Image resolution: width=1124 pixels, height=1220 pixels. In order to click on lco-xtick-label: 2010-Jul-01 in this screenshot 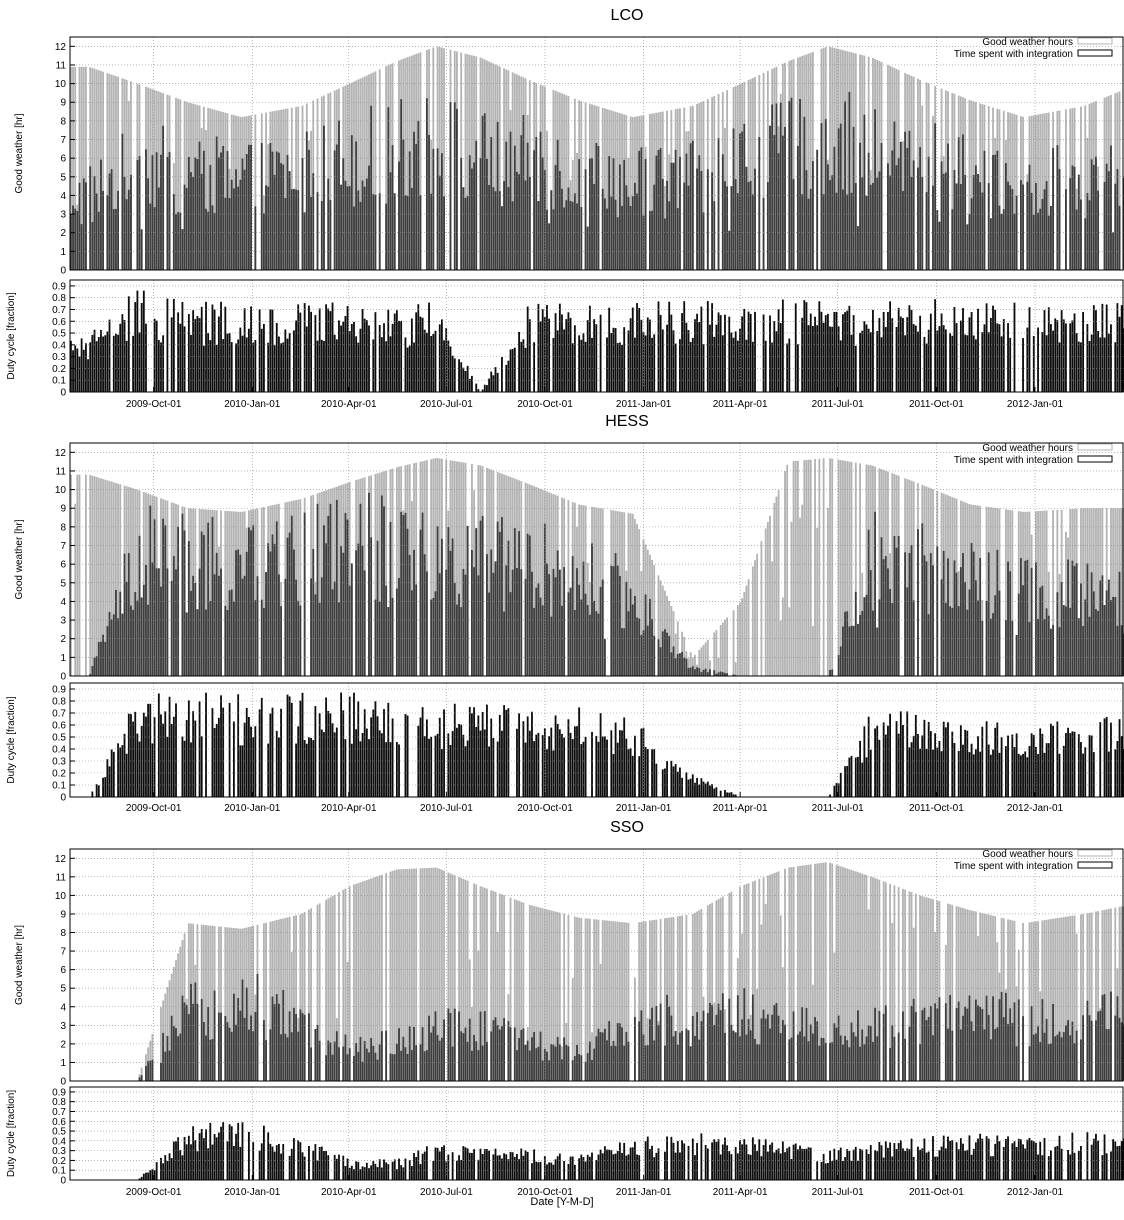, I will do `click(446, 404)`.